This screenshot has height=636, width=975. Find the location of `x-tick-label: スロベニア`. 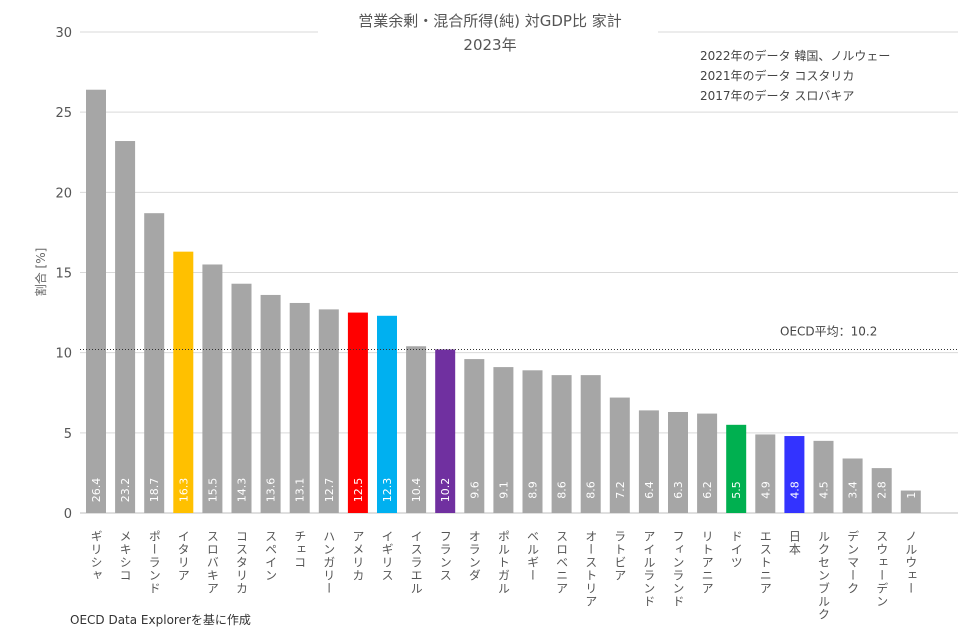

x-tick-label: スロベニア is located at coordinates (562, 562).